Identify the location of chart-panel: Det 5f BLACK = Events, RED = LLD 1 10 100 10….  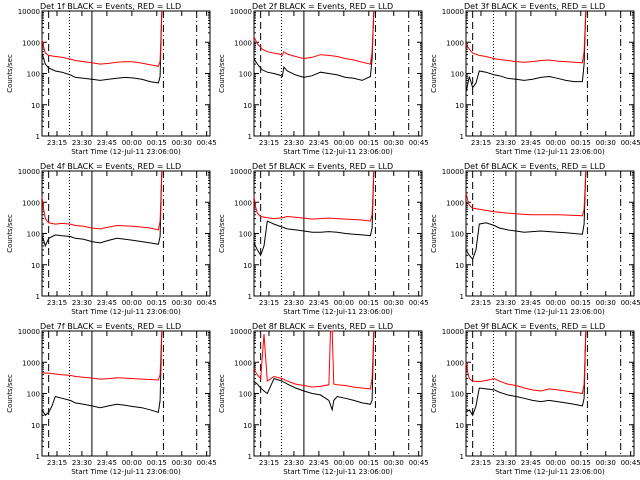
(323, 239).